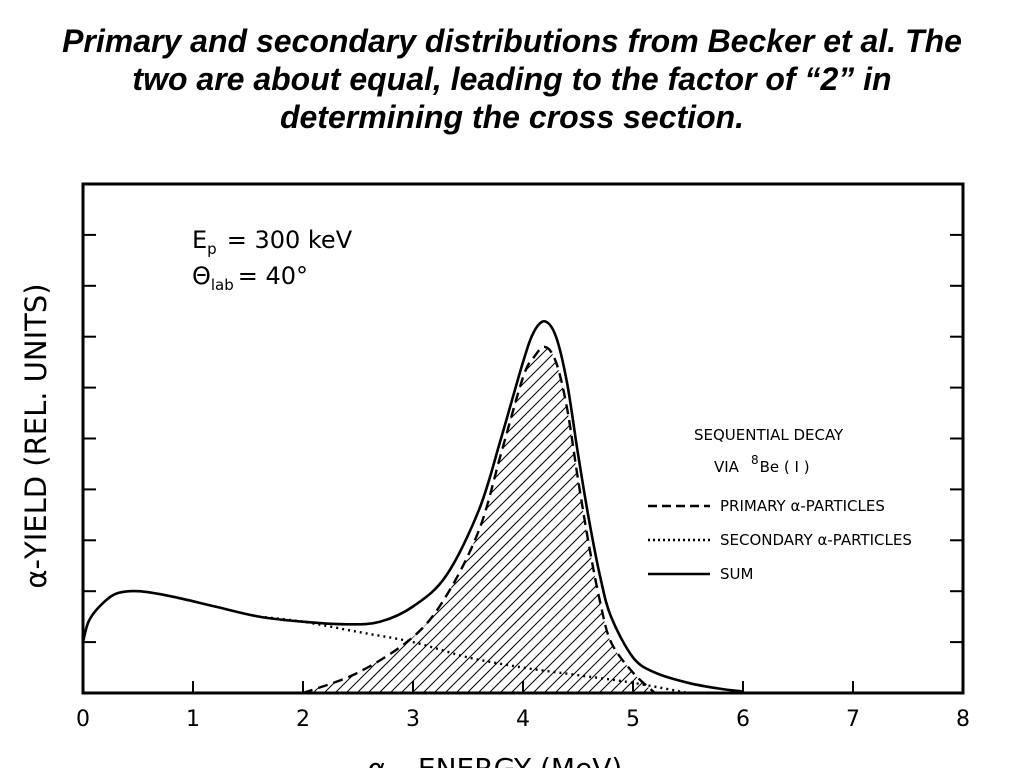 The image size is (1024, 768). What do you see at coordinates (736, 574) in the screenshot?
I see `legend-label-sum: SUM` at bounding box center [736, 574].